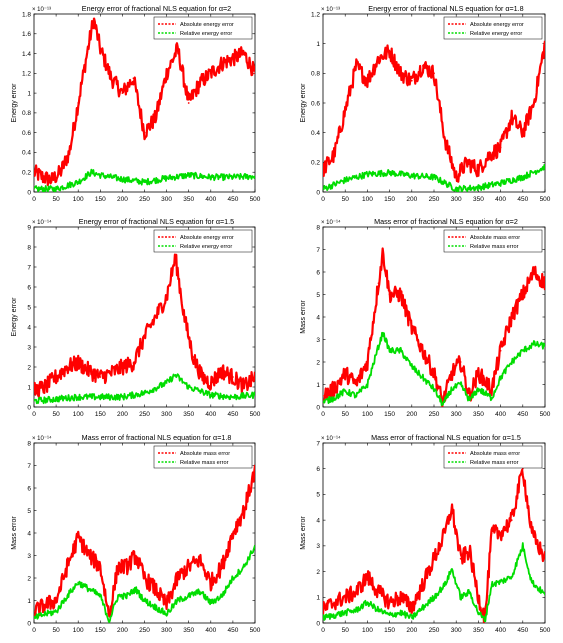  Describe the element at coordinates (315, 74) in the screenshot. I see `y-tick-label: 0.8` at that location.